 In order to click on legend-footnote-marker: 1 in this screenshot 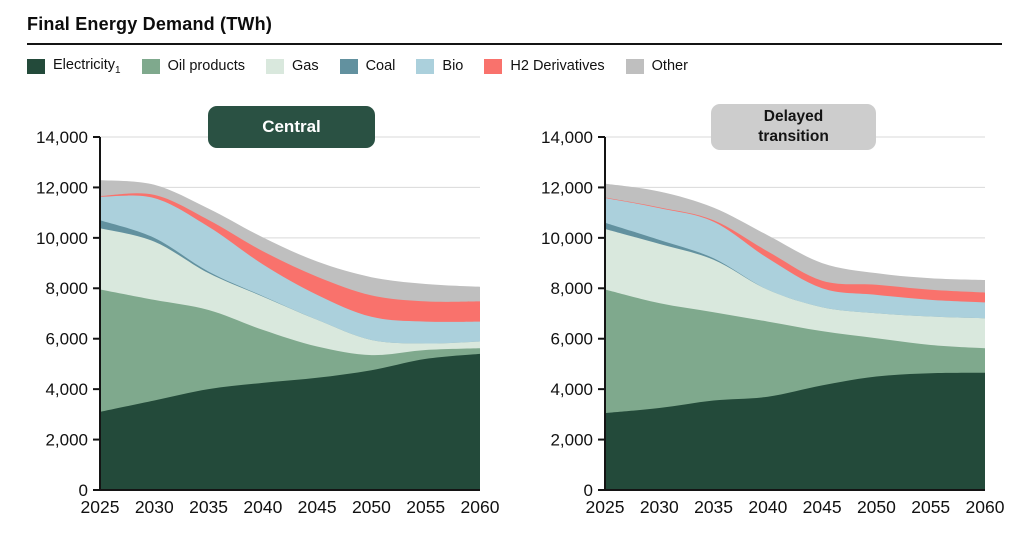, I will do `click(118, 70)`.